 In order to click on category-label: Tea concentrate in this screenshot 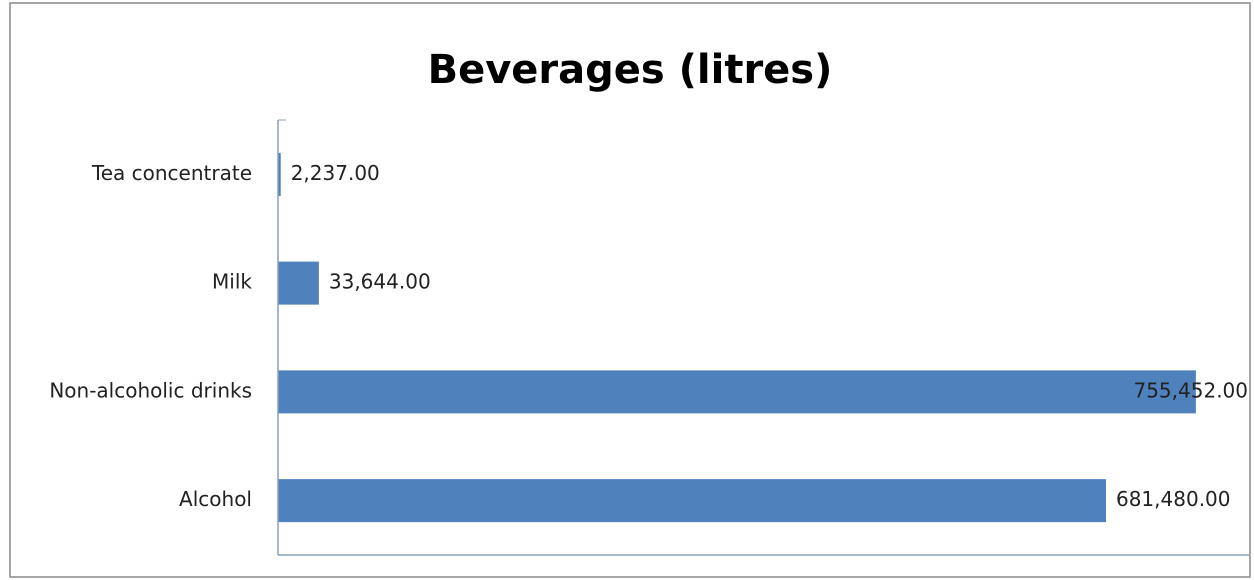, I will do `click(171, 173)`.